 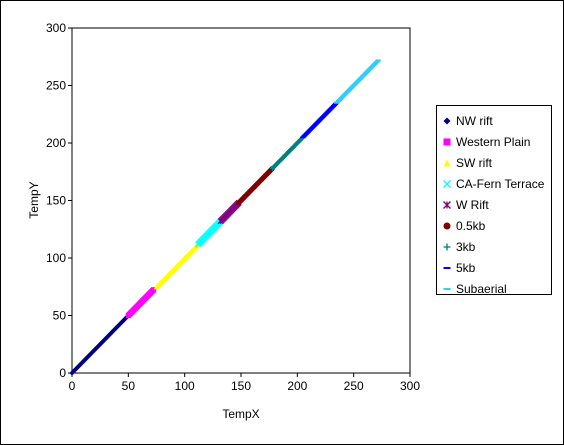 I want to click on legend-label: 5kb, so click(x=466, y=267).